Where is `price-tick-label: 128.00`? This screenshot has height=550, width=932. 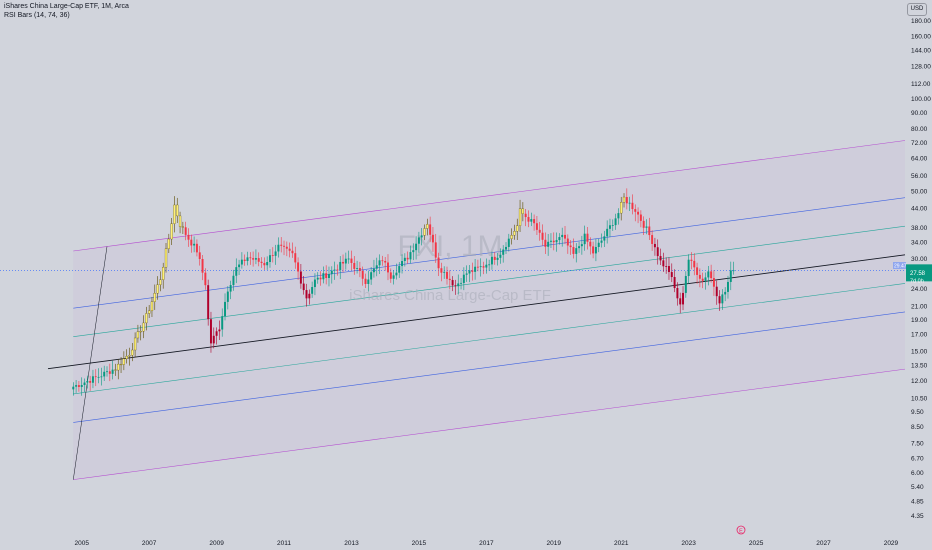 price-tick-label: 128.00 is located at coordinates (921, 66).